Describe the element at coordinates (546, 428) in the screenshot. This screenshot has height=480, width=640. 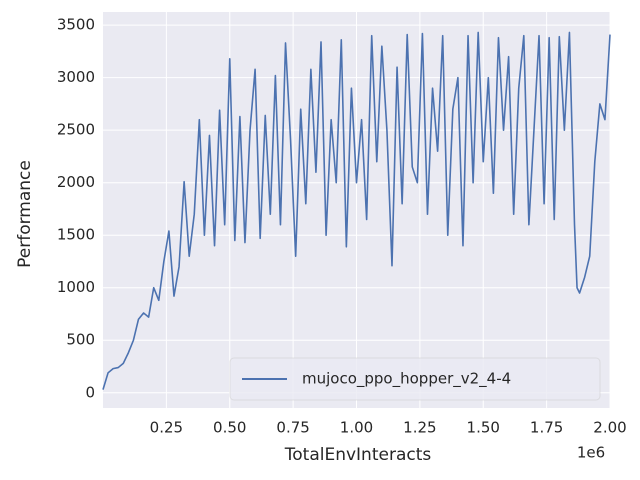
I see `x-tick-label: 1.75` at that location.